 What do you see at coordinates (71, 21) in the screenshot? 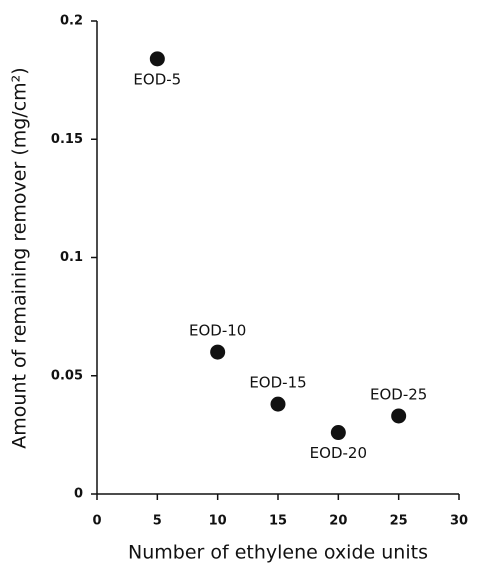
I see `y-tick-label: 0.2` at bounding box center [71, 21].